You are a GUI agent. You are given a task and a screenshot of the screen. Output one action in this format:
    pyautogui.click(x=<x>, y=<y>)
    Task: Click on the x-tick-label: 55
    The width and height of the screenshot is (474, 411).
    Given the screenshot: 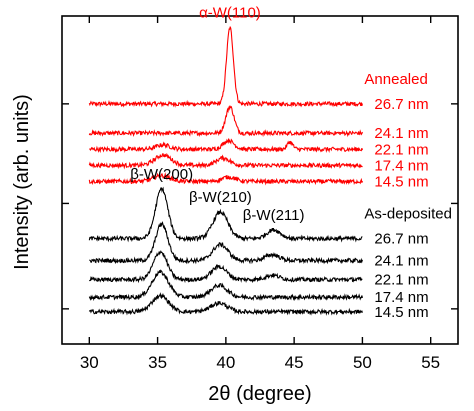 What is the action you would take?
    pyautogui.click(x=430, y=362)
    